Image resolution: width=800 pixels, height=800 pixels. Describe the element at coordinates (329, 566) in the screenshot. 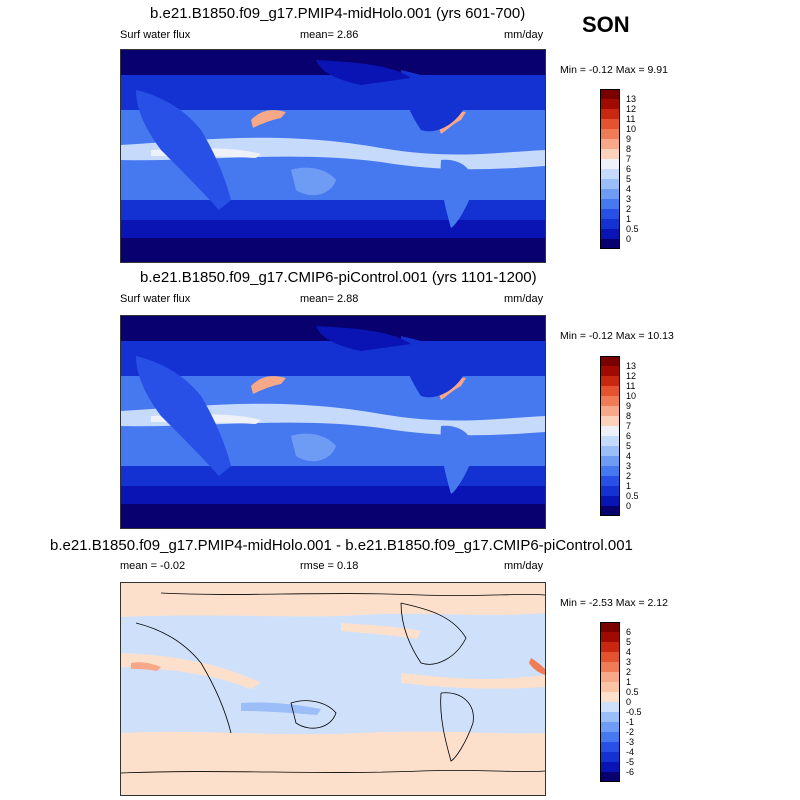

I see `panel3-rmse-label: rmse = 0.18` at that location.